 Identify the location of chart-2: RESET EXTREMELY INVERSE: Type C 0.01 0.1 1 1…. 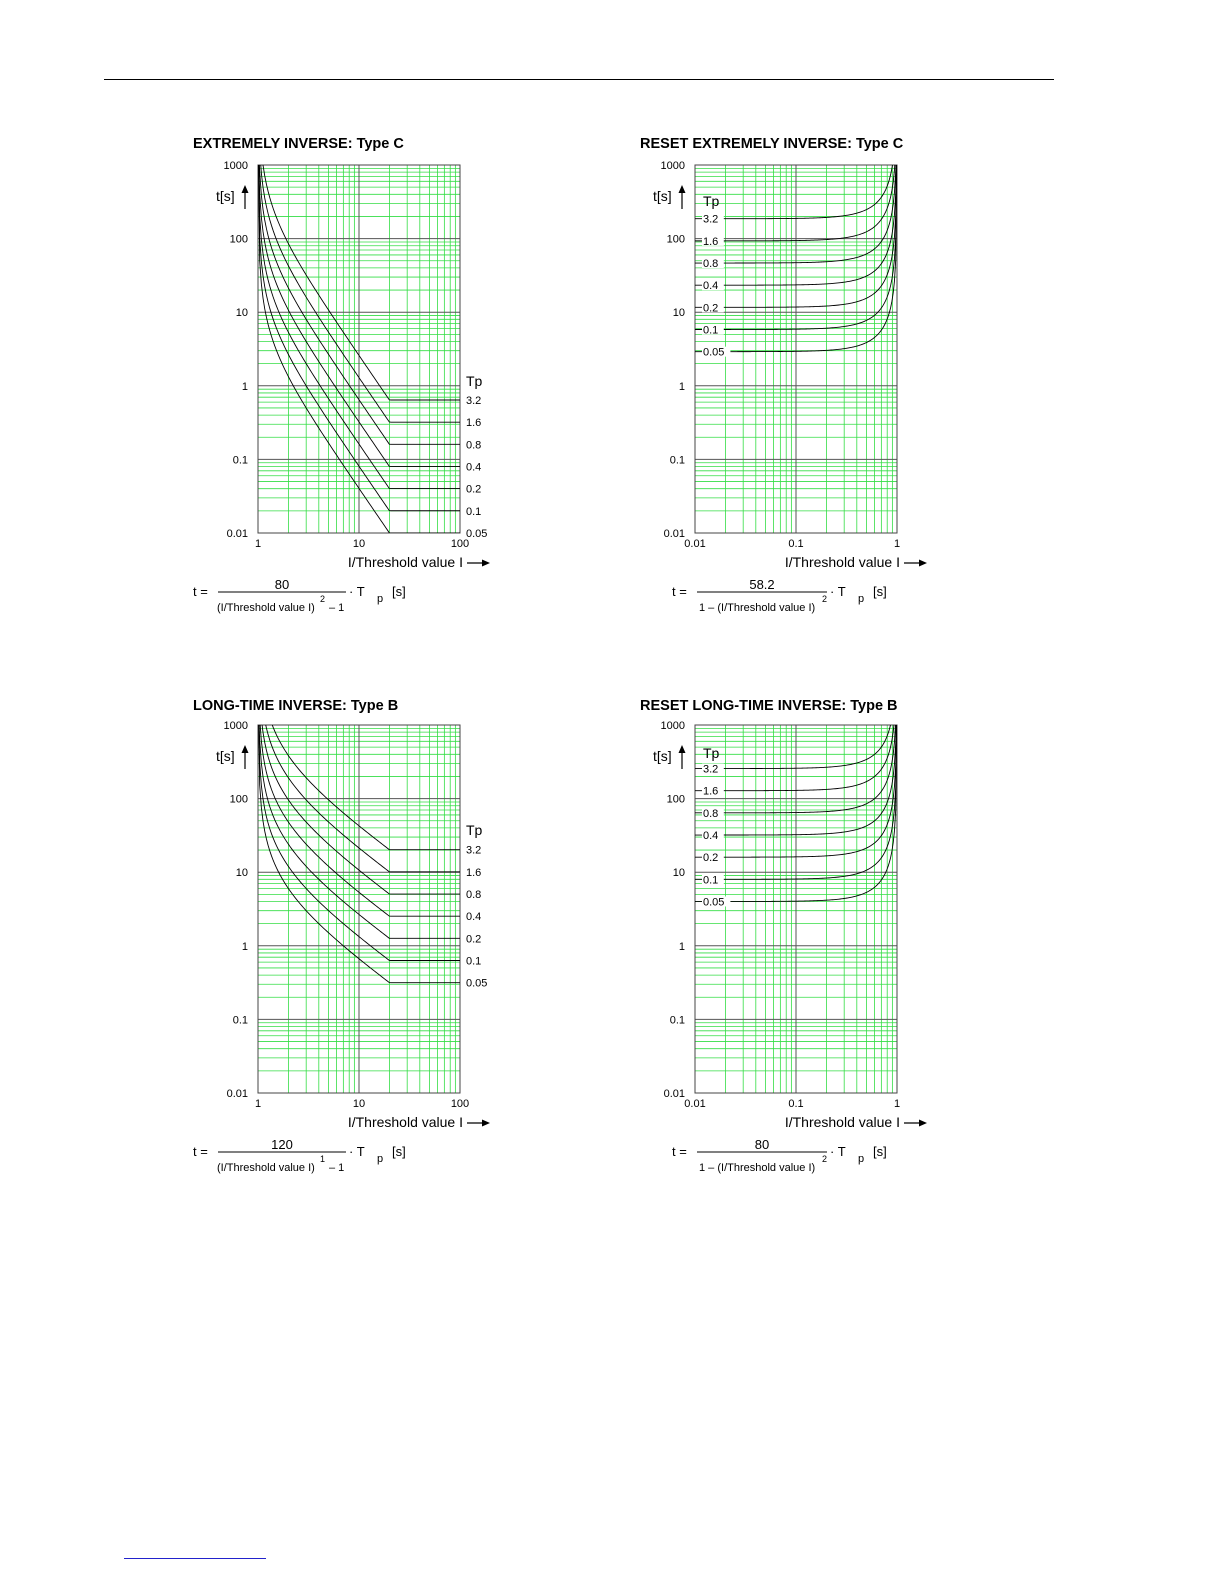
(783, 375).